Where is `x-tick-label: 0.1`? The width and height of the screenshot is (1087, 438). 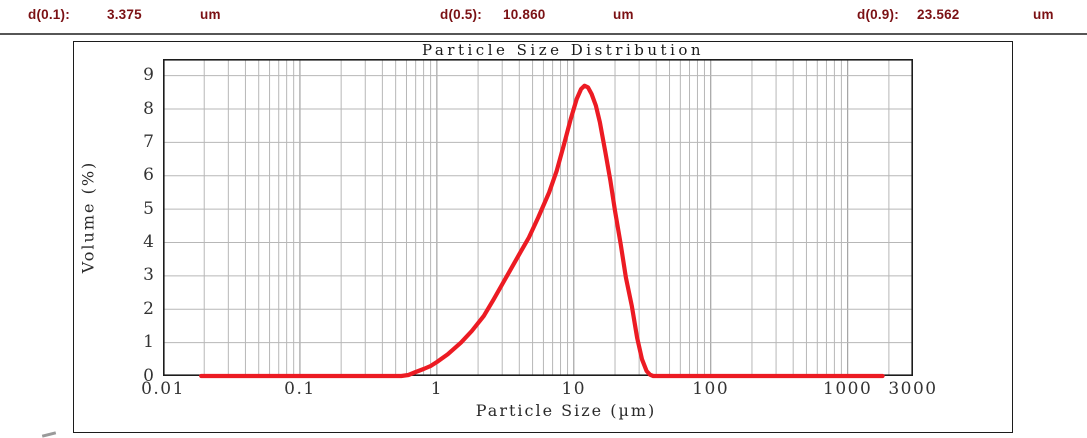
x-tick-label: 0.1 is located at coordinates (300, 389).